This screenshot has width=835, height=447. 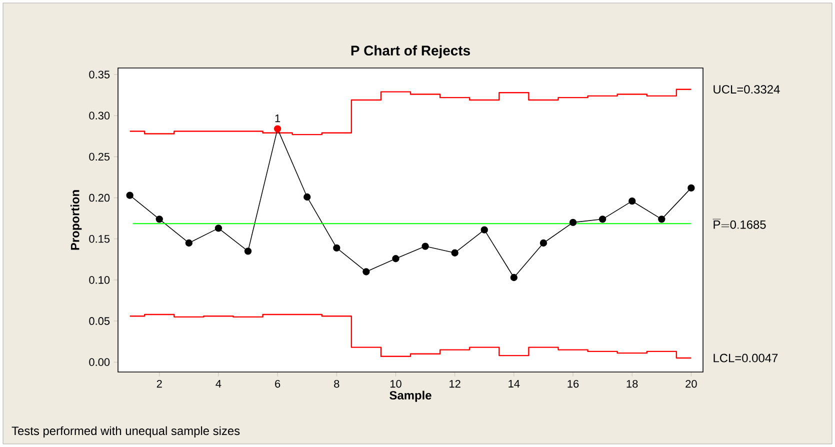 What do you see at coordinates (573, 384) in the screenshot?
I see `x-tick-label: 16` at bounding box center [573, 384].